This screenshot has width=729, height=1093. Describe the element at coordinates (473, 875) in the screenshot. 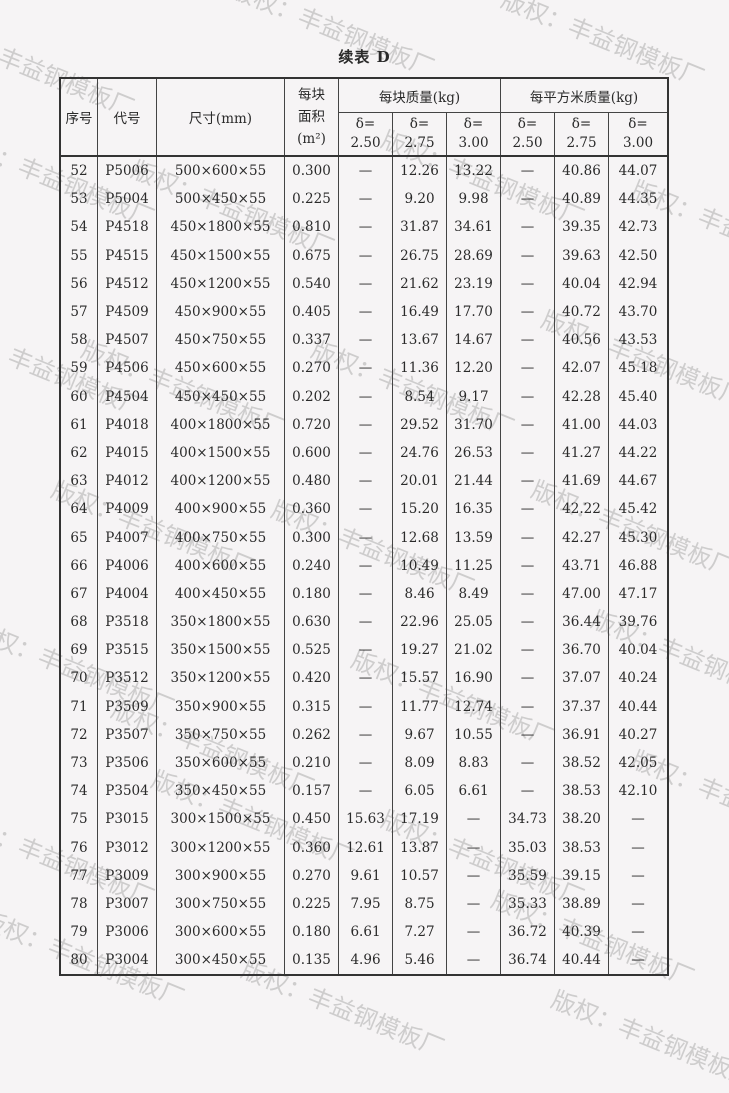

I see `cell-block-3-00: —` at that location.